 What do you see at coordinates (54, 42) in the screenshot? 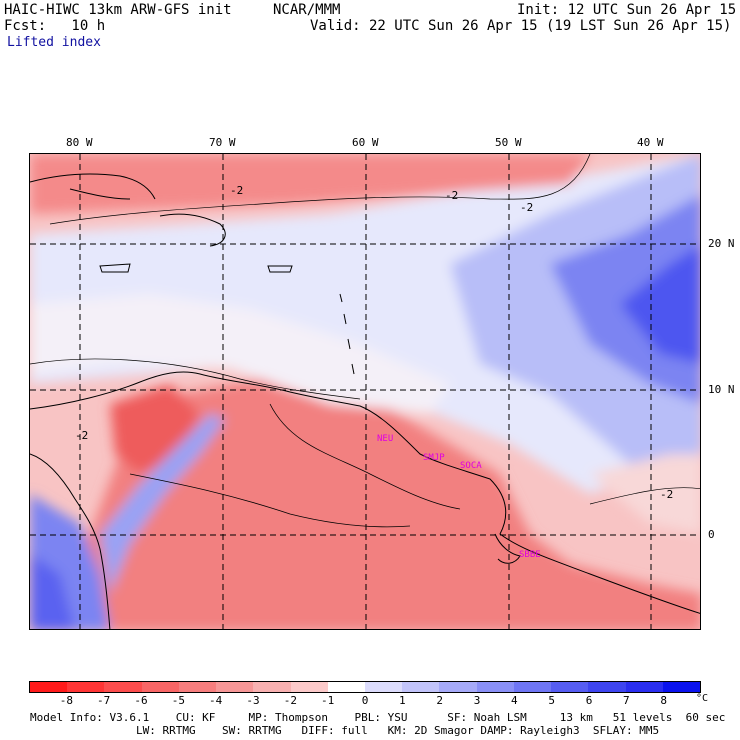
I see `field-name: Lifted index` at bounding box center [54, 42].